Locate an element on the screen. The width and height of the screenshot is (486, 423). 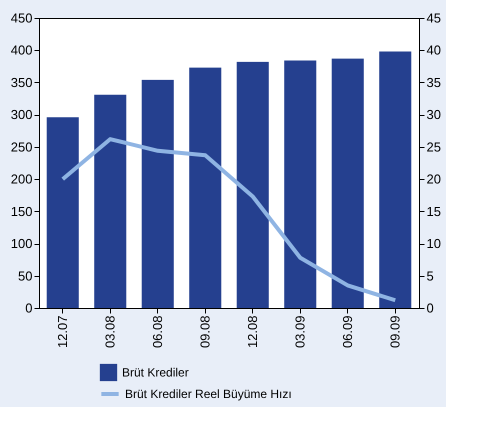
y-tick-label: 450 is located at coordinates (21, 18).